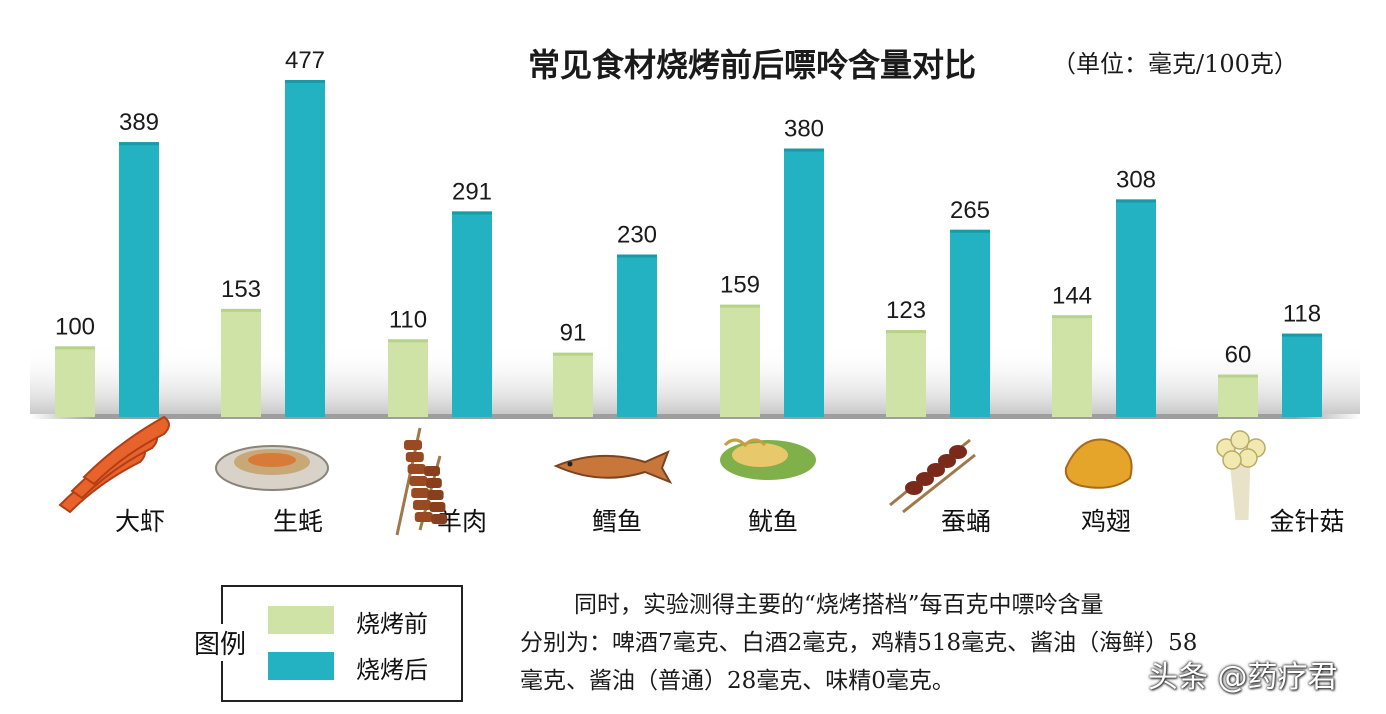  Describe the element at coordinates (408, 319) in the screenshot. I see `data-label: 110` at that location.